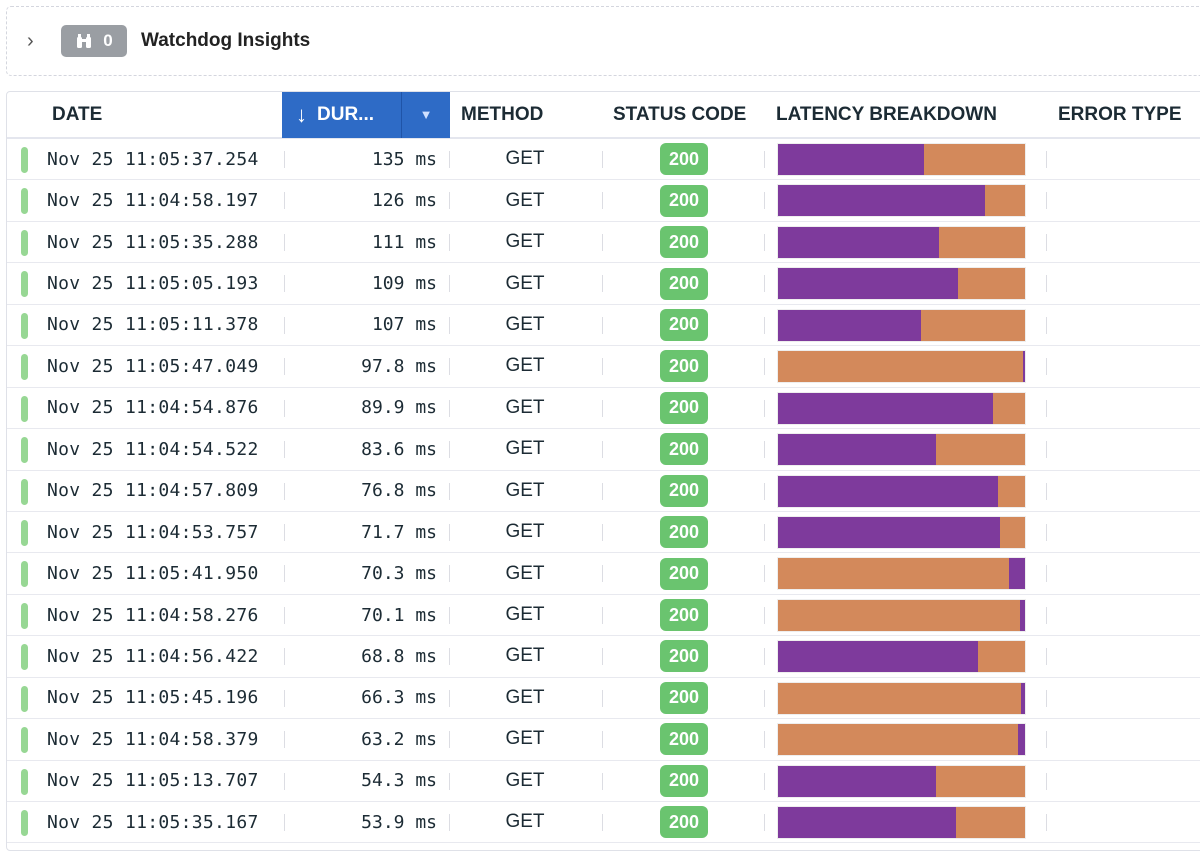  What do you see at coordinates (603, 201) in the screenshot?
I see `table-row: Nov 25 11:04:58.197 126 ms GET 200` at bounding box center [603, 201].